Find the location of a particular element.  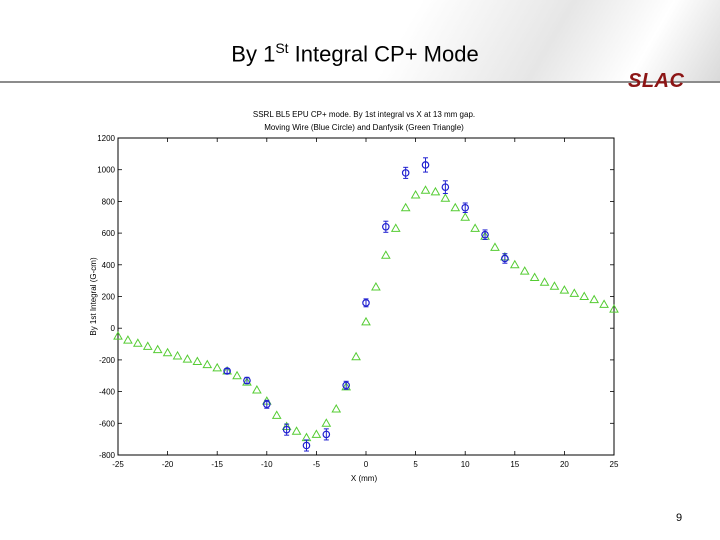

x-axis-label: X (mm) is located at coordinates (364, 478).